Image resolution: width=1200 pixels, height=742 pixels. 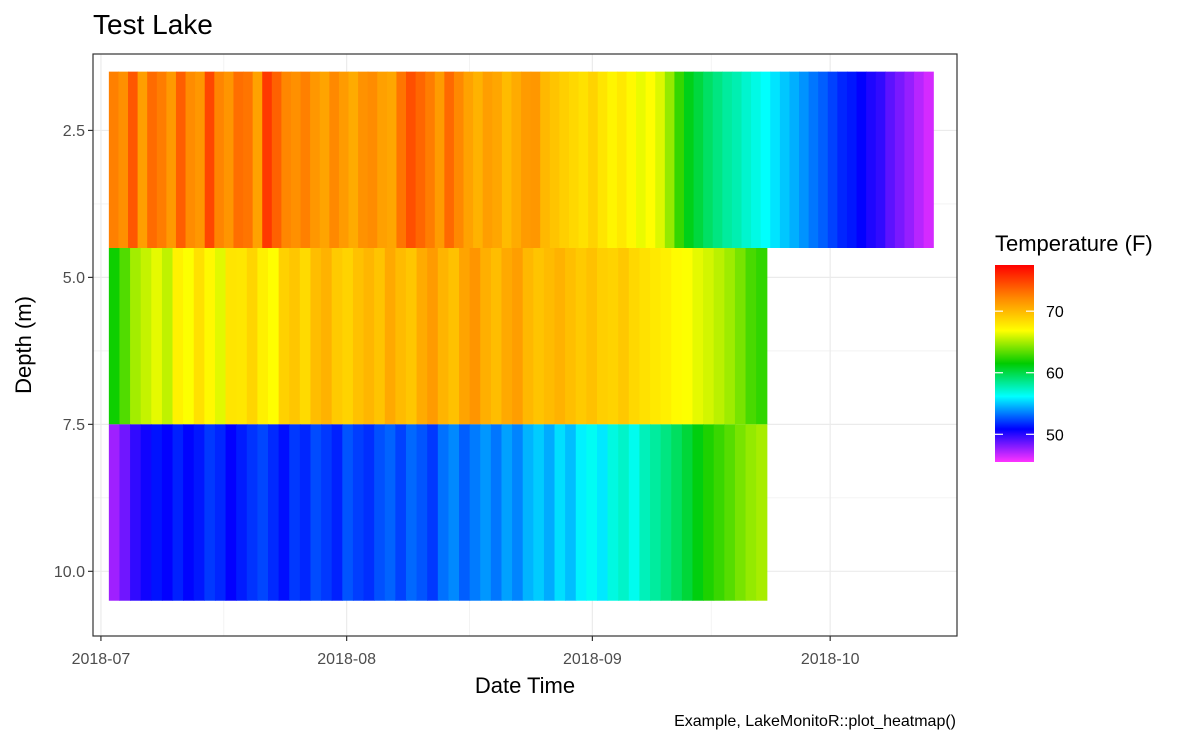 I want to click on x-tick-label: 2018-08, so click(x=346, y=659).